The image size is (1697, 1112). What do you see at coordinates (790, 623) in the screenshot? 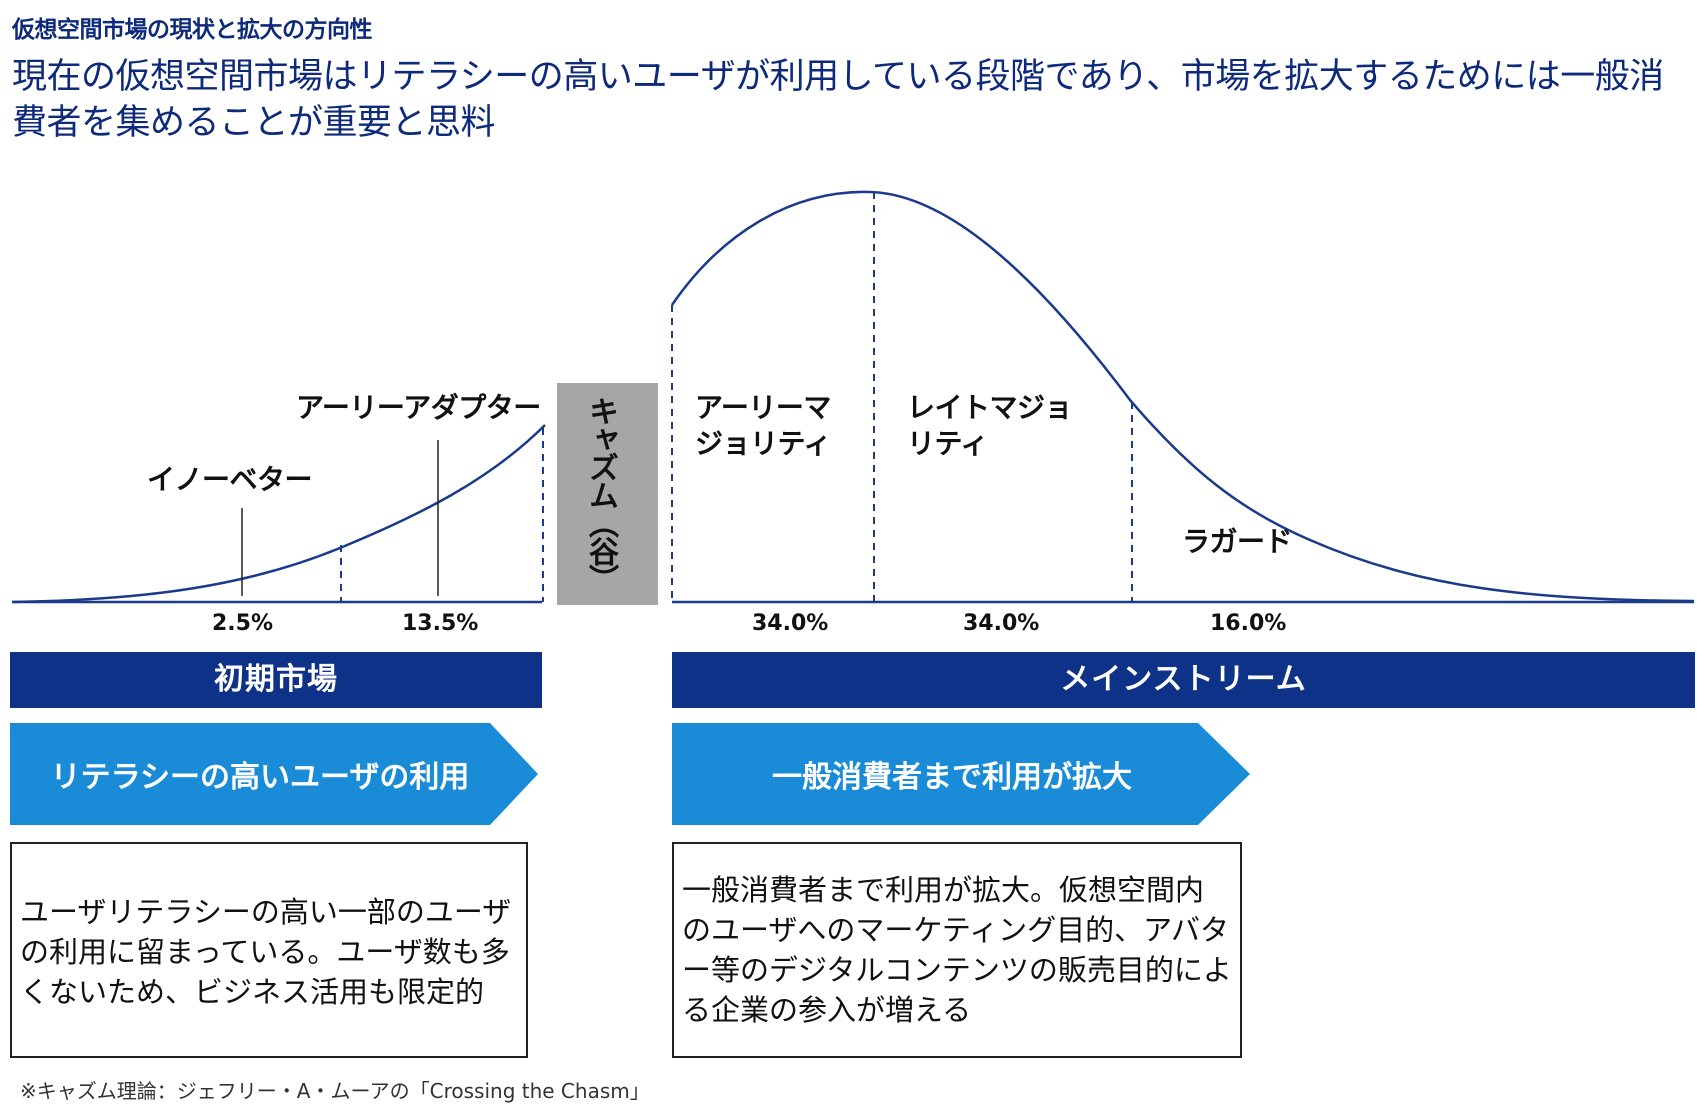
I see `pct-early-majority: 34.0%` at bounding box center [790, 623].